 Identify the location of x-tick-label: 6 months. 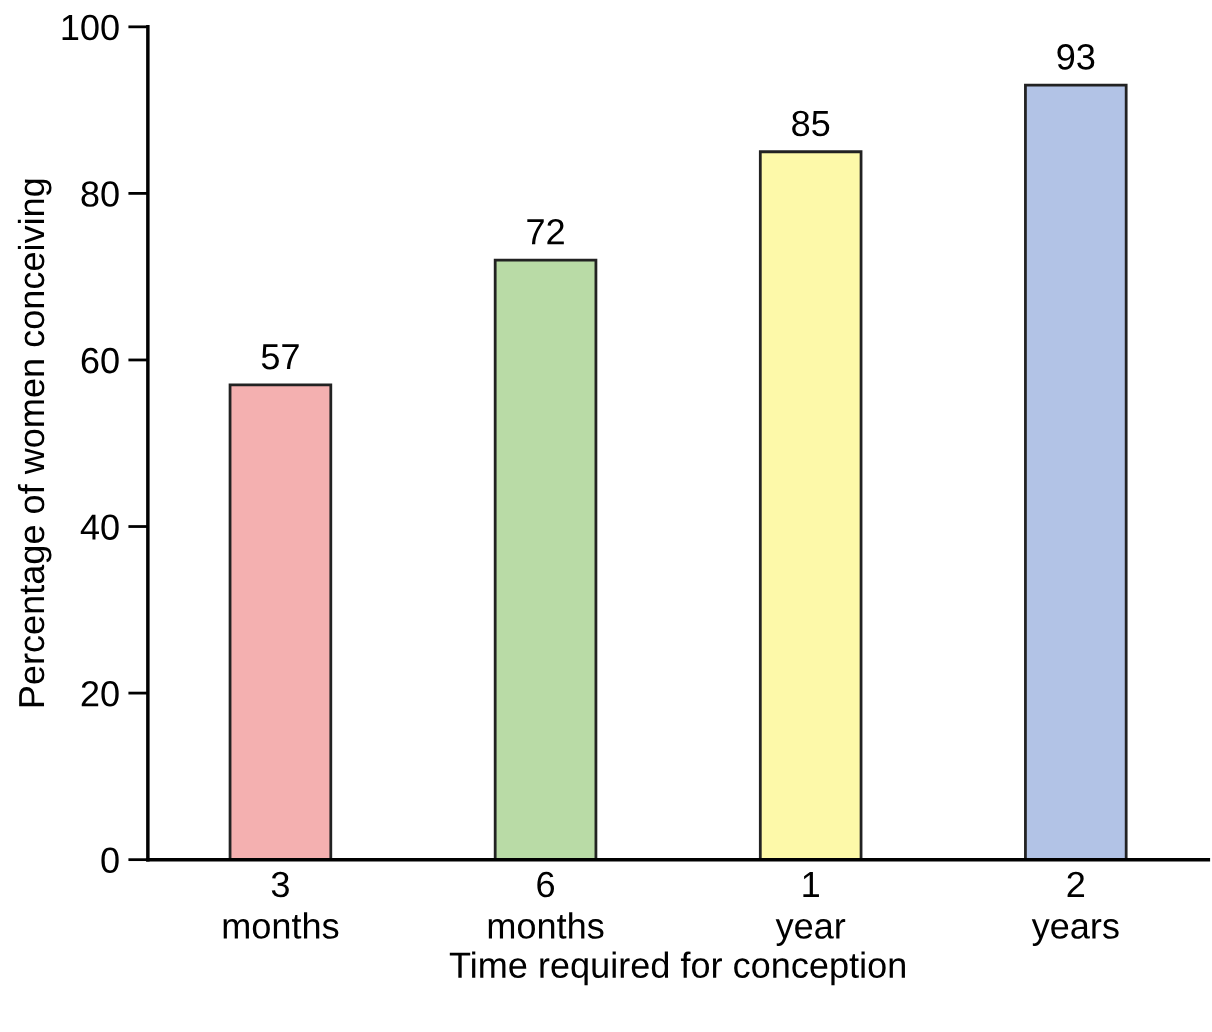
(546, 905).